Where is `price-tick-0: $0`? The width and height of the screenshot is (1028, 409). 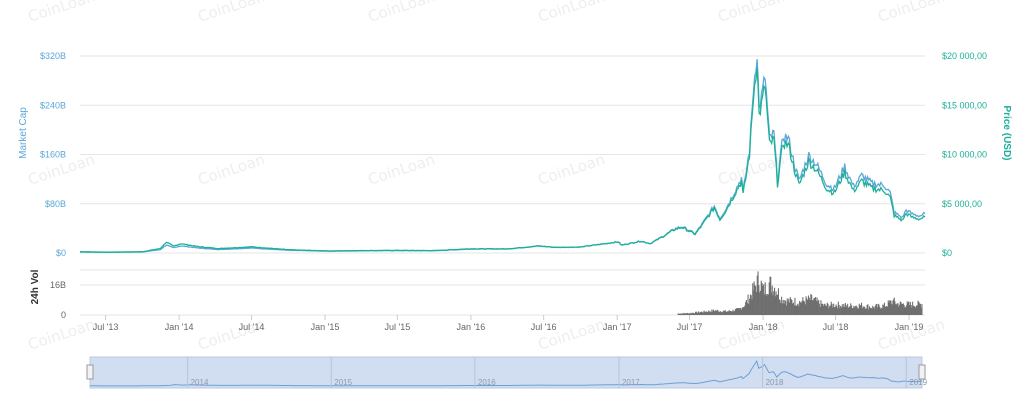 price-tick-0: $0 is located at coordinates (947, 253).